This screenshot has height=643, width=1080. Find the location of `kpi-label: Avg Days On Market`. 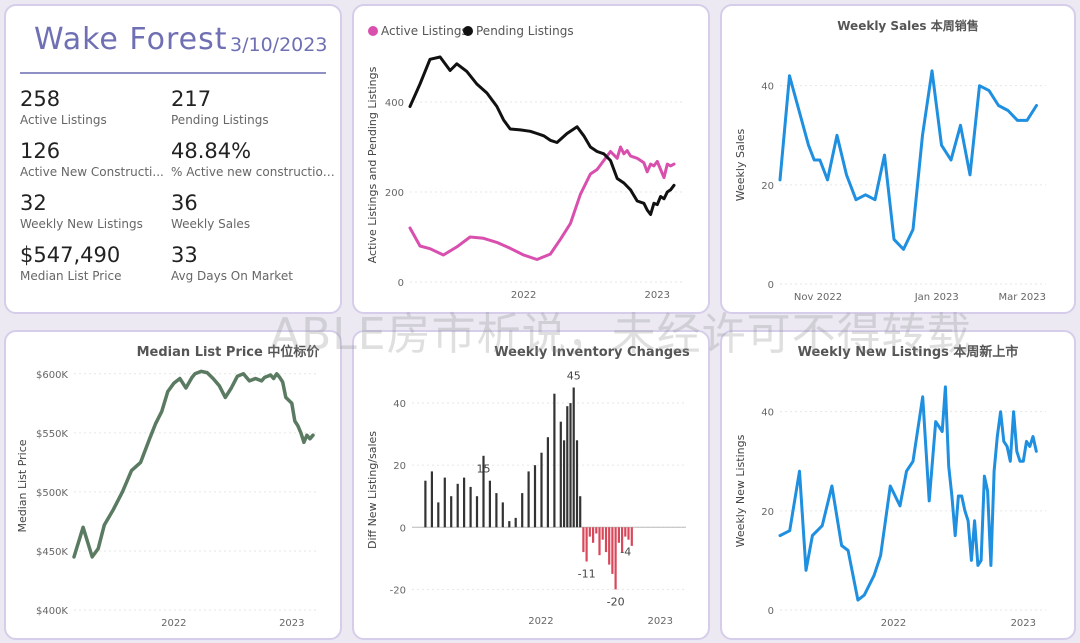

kpi-label: Avg Days On Market is located at coordinates (232, 276).